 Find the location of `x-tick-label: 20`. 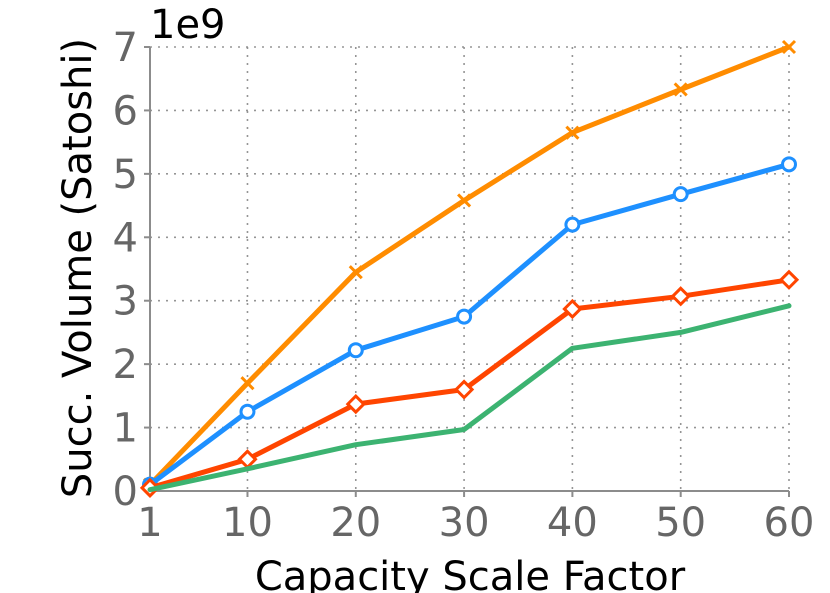

x-tick-label: 20 is located at coordinates (355, 523).